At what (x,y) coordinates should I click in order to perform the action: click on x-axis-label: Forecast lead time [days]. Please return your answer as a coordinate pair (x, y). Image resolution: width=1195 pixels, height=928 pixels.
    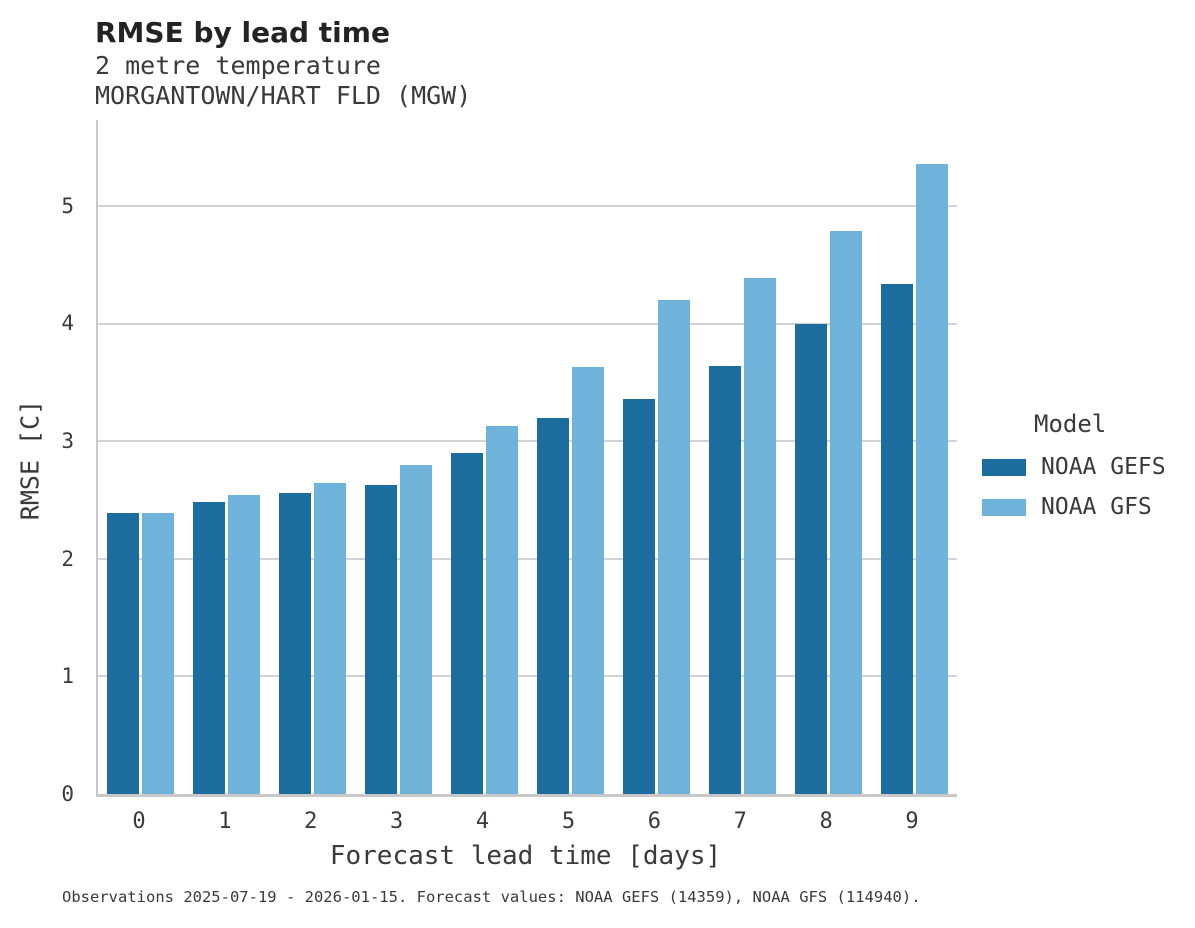
    Looking at the image, I should click on (525, 856).